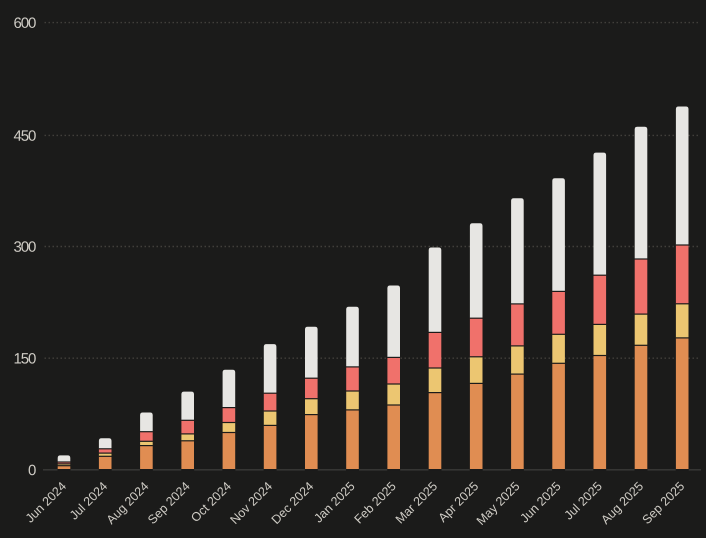 The height and width of the screenshot is (538, 706). I want to click on svg-text: 300, so click(24, 247).